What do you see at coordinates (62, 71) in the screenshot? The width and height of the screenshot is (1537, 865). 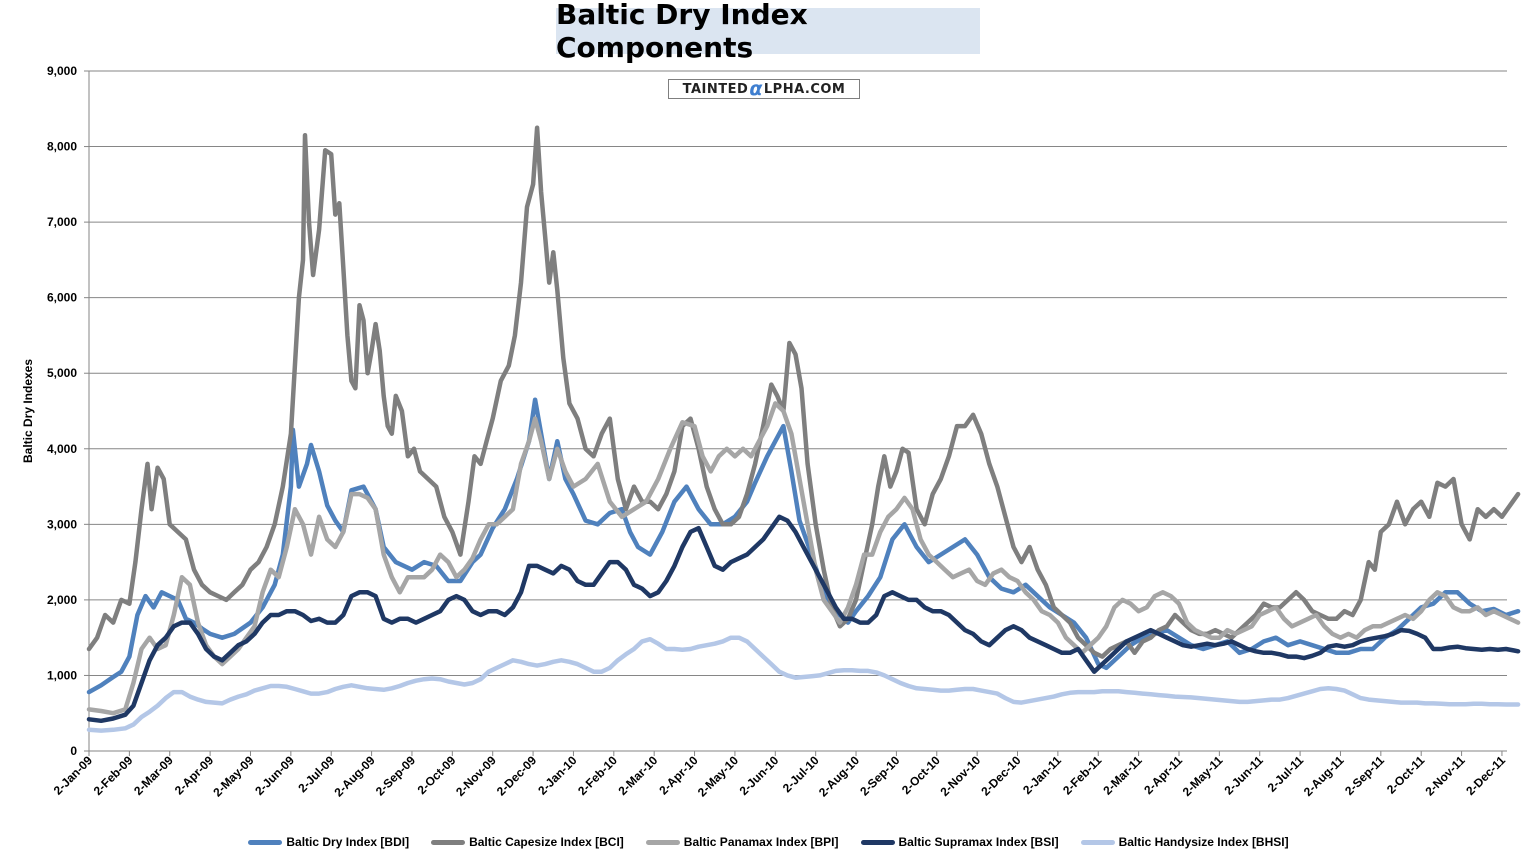 I see `y-tick-label: 9,000` at bounding box center [62, 71].